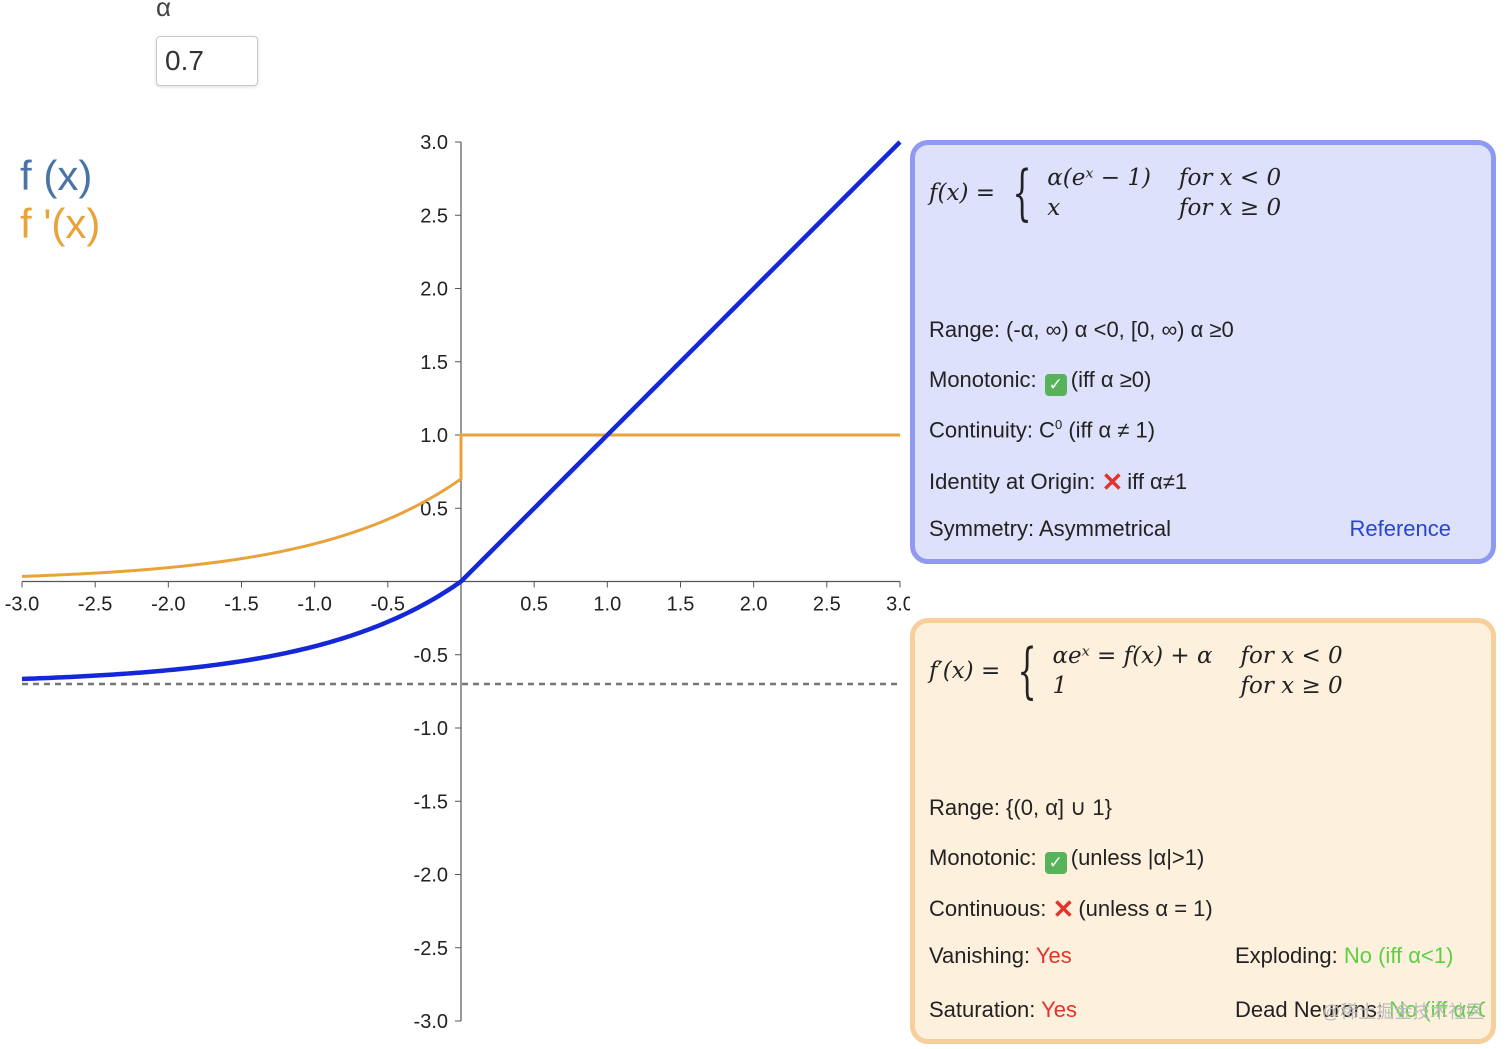 The height and width of the screenshot is (1049, 1512). Describe the element at coordinates (1040, 381) in the screenshot. I see `f-monotonic: Monotonic: ✓ (iff α ≥0)` at that location.